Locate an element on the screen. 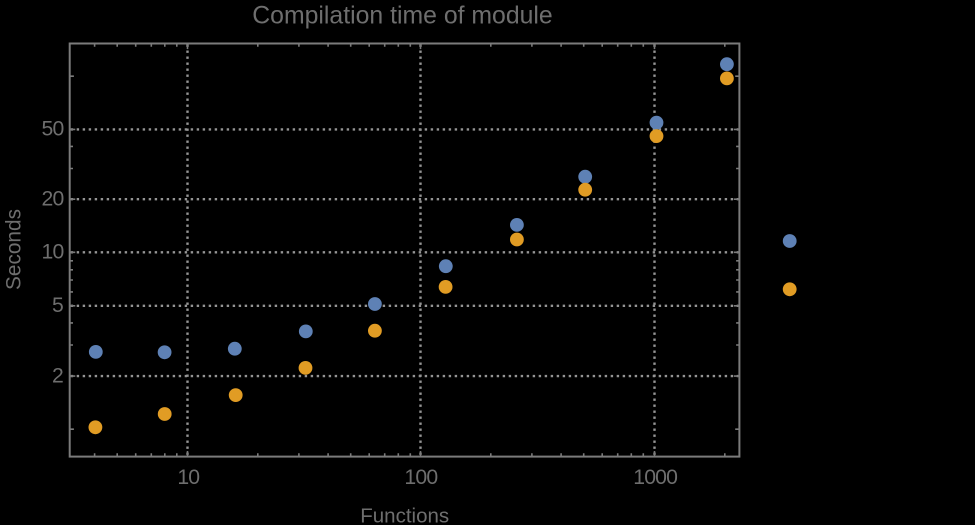 The height and width of the screenshot is (525, 975). svg-text: 5 is located at coordinates (57, 305).